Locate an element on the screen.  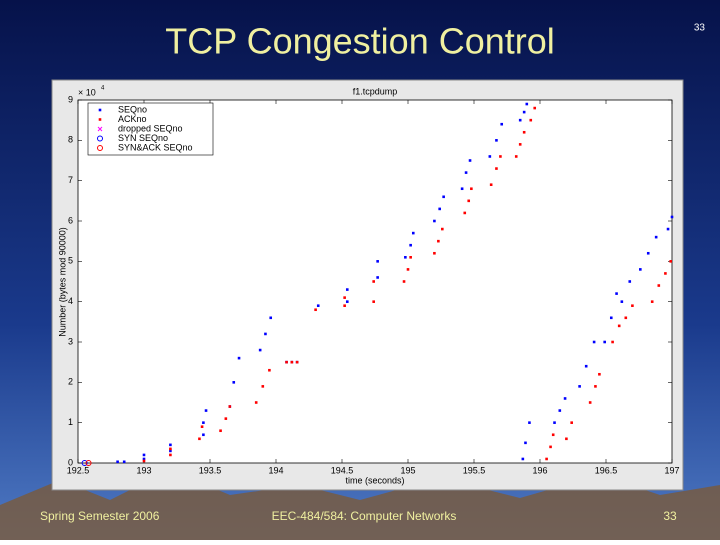
y-scale-exponent: 4 is located at coordinates (103, 89).